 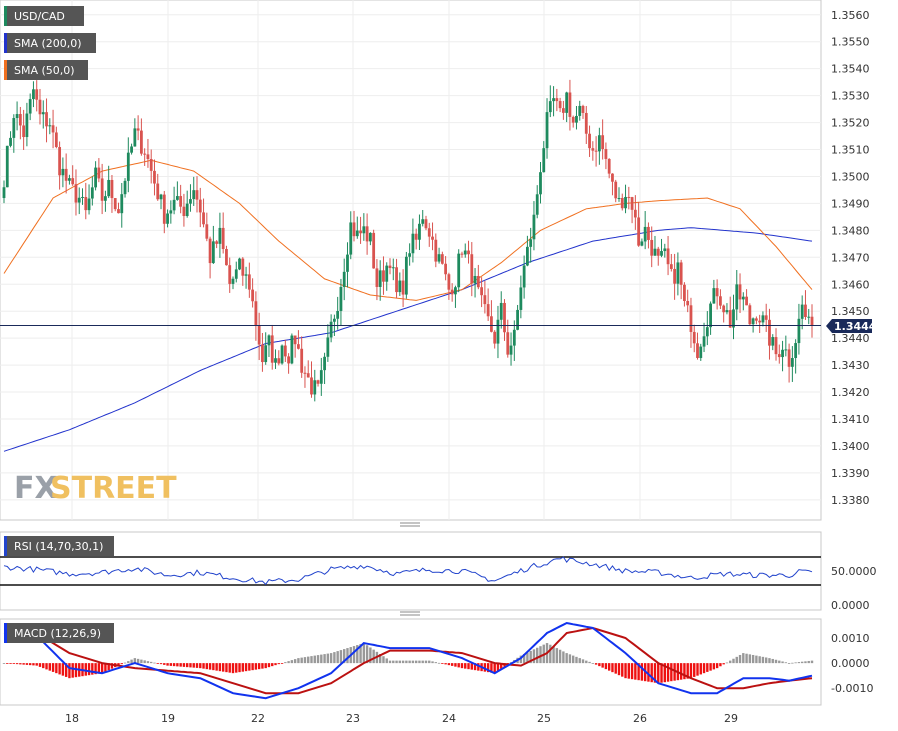 What do you see at coordinates (401, 718) in the screenshot?
I see `x-axis-ticks: 18 19 22 23 24 25 26 29` at bounding box center [401, 718].